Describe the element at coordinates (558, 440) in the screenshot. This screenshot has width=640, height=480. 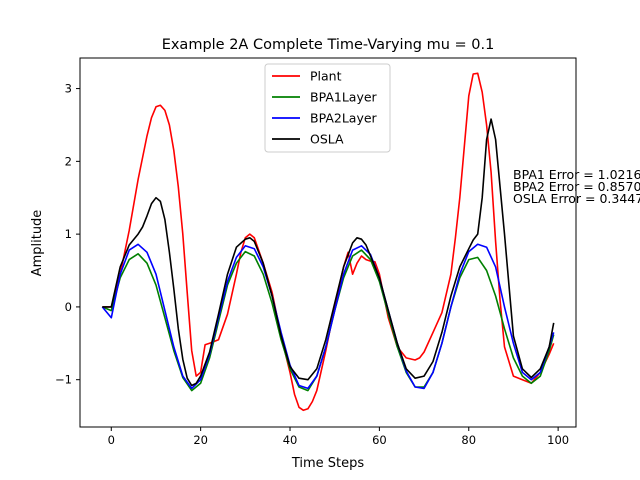
I see `x-tick-label: 100` at that location.